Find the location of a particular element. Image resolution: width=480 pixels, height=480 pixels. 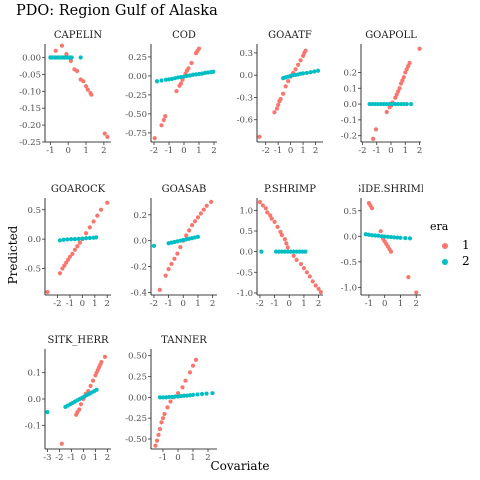

facet-goasab: GOASAB -2 -1 0 1 2 0.2 0.0 -0.2 -0.4 is located at coordinates (174, 246).